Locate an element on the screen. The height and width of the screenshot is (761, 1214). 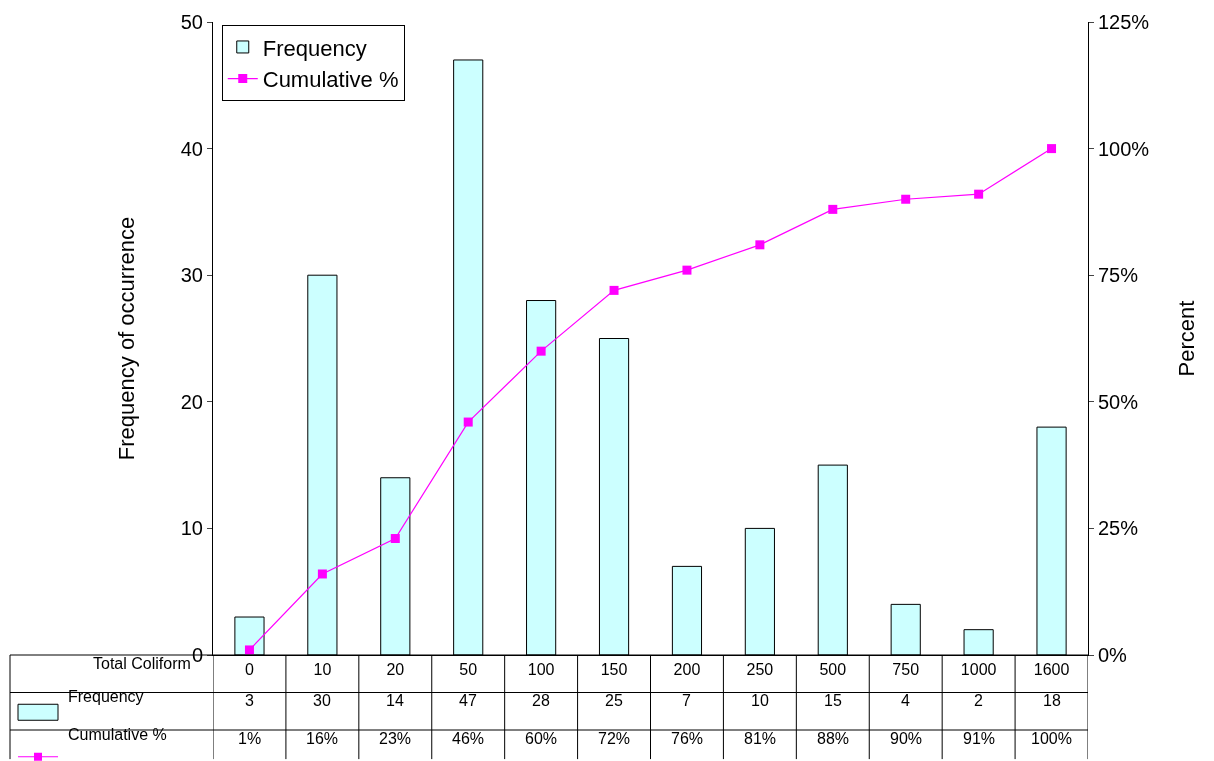
data-label: 2 is located at coordinates (978, 700).